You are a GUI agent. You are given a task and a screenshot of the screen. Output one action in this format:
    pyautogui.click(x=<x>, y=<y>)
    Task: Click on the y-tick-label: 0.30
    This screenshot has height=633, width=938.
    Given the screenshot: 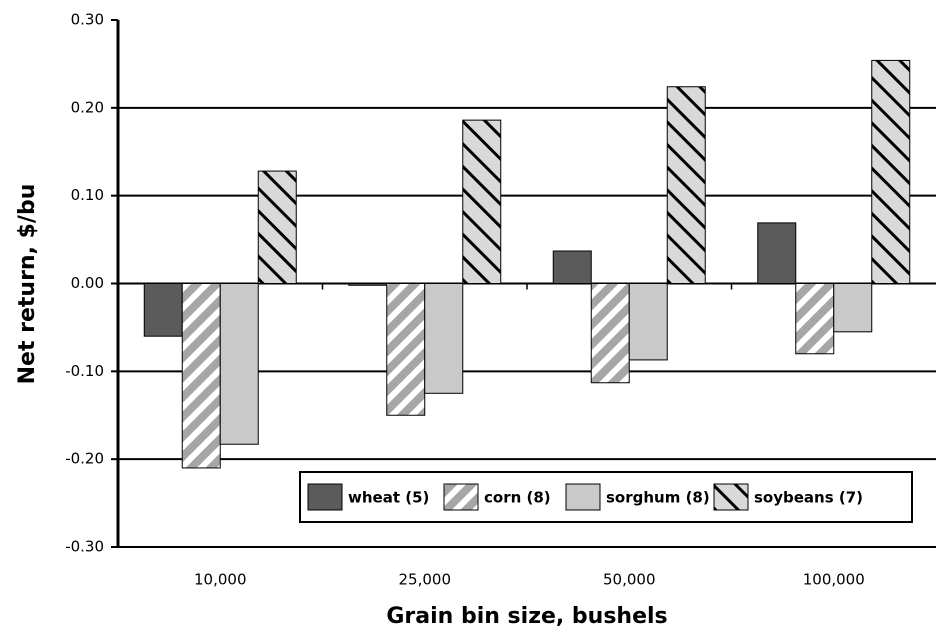 What is the action you would take?
    pyautogui.click(x=87, y=20)
    